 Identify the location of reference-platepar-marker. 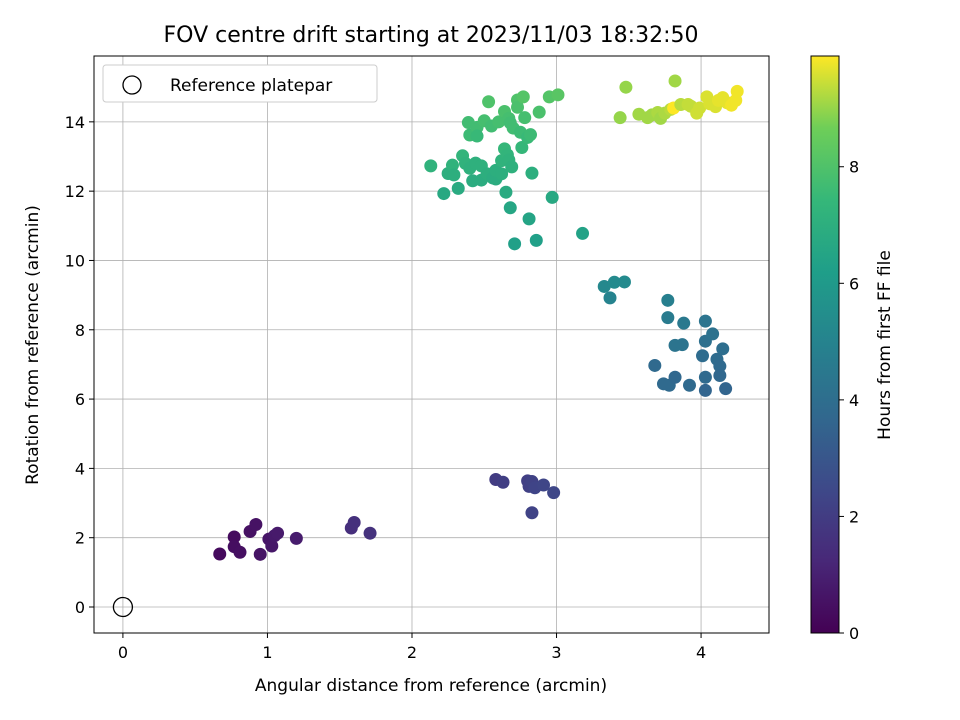
(123, 607).